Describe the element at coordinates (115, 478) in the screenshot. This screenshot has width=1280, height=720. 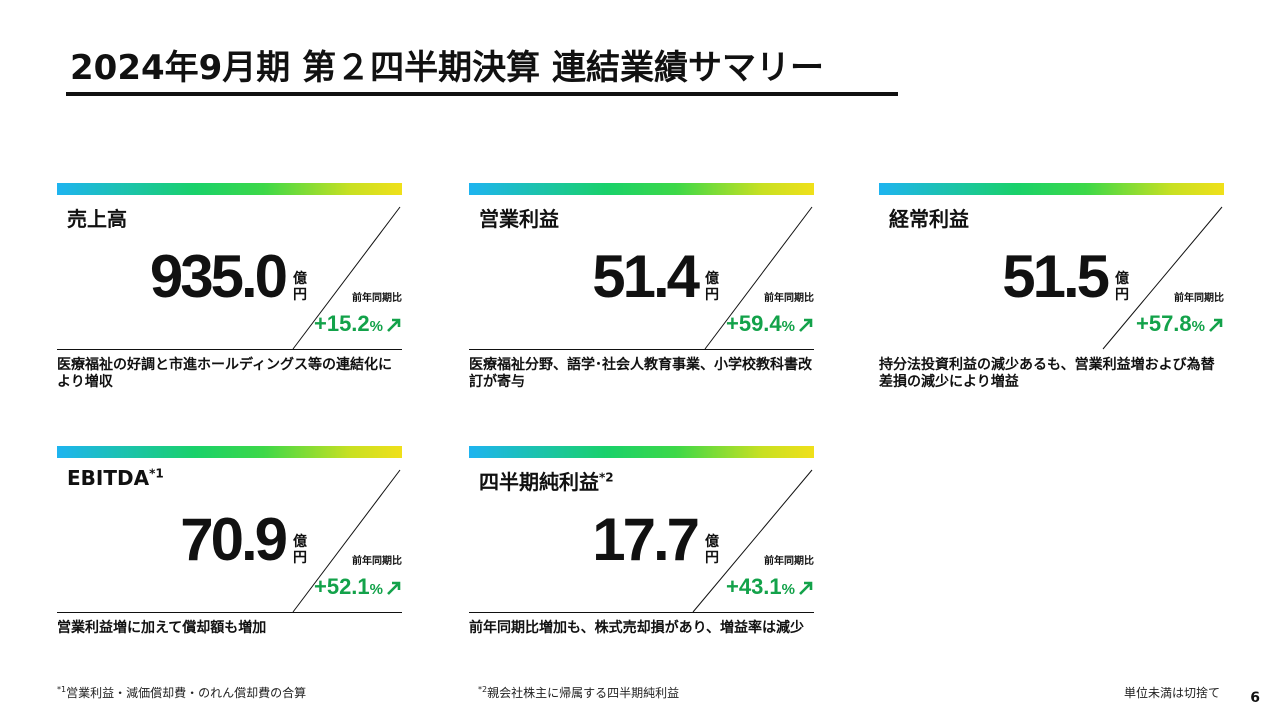
I see `kpi-label: EBITDA*1` at that location.